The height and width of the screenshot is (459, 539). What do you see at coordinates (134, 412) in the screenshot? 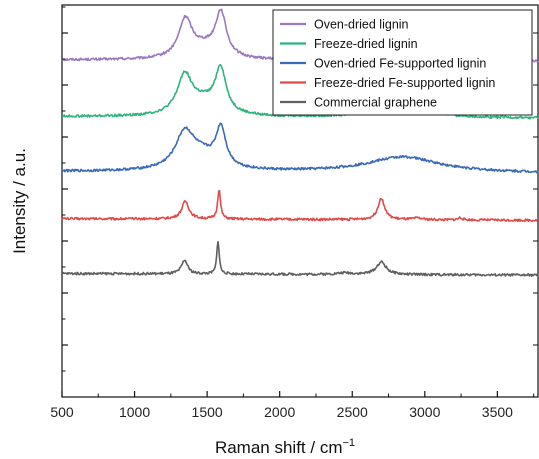
I see `x-tick-label: 1000` at bounding box center [134, 412].